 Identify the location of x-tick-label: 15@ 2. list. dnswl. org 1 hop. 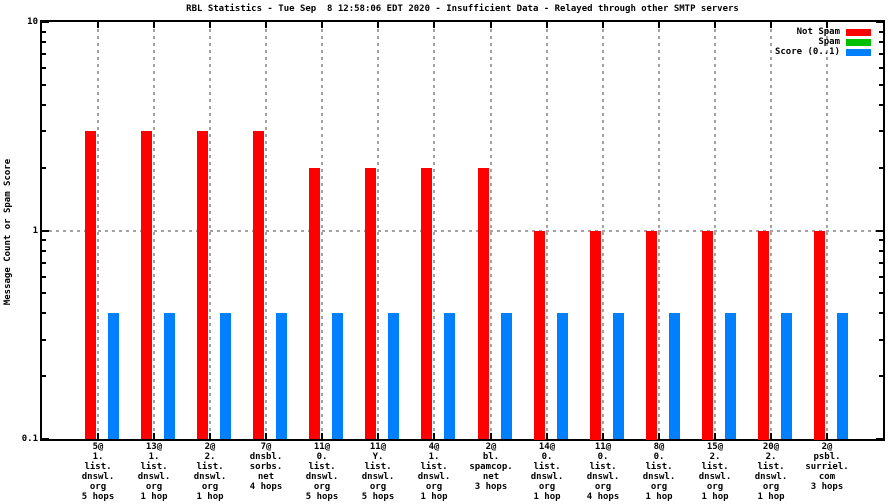
(715, 472).